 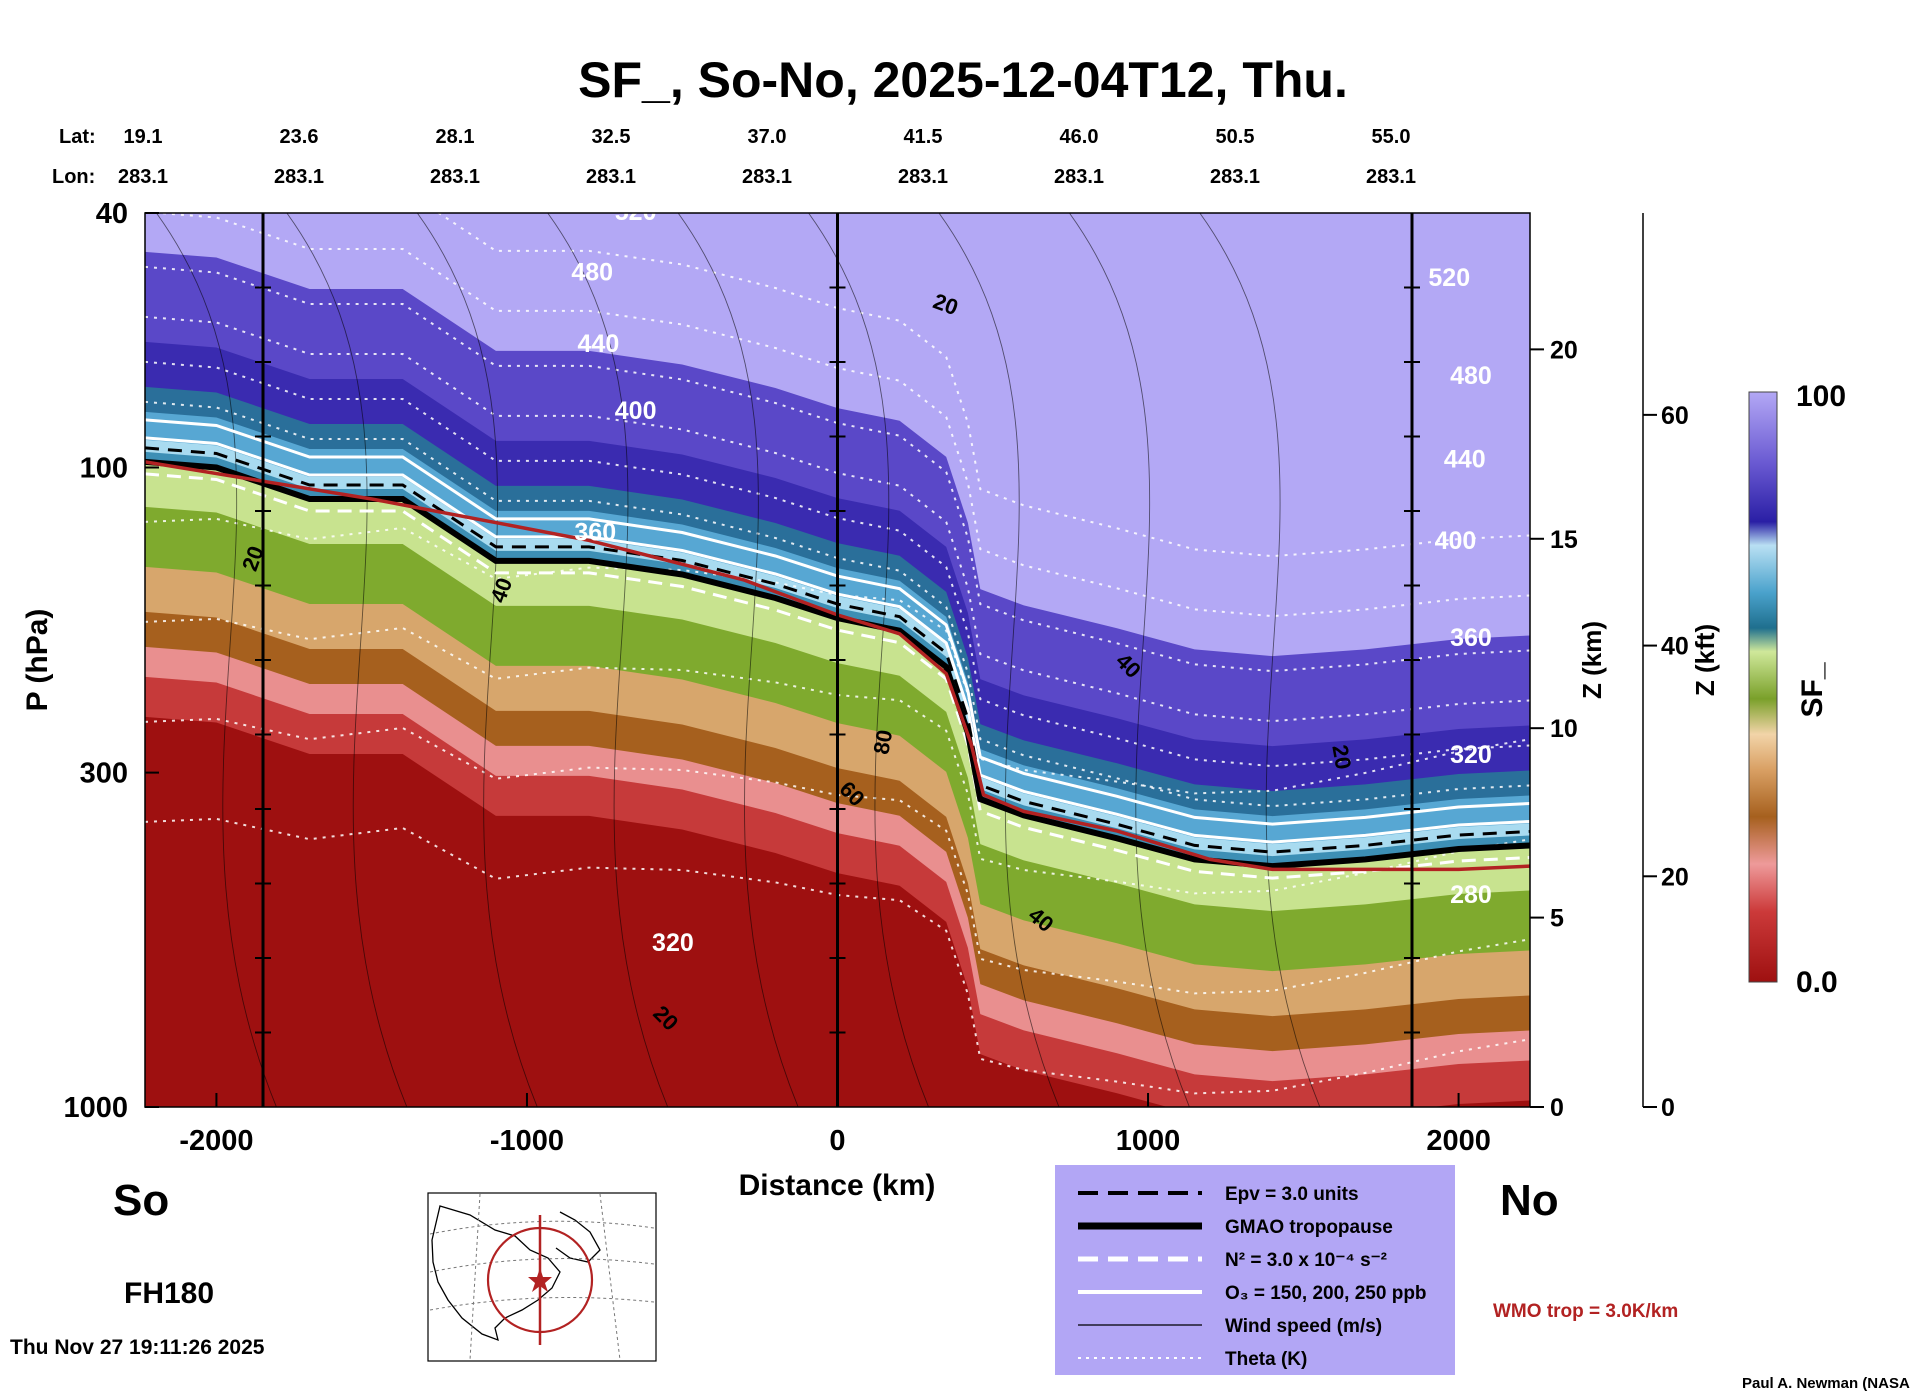 I want to click on z-kft-axis-title: Z (kft), so click(x=1705, y=660).